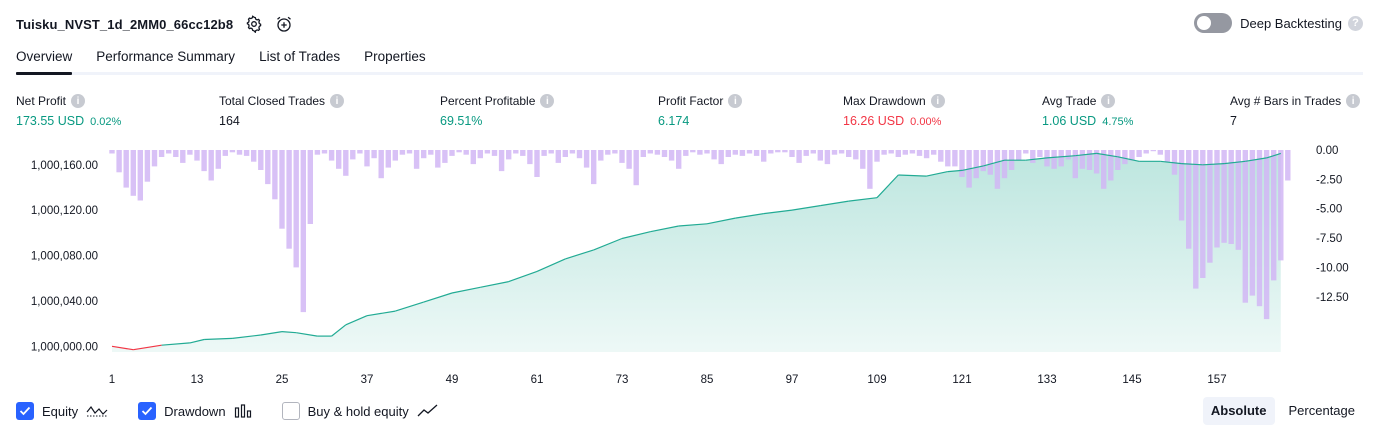 The width and height of the screenshot is (1379, 435). I want to click on left-tick-label: 1,000,040.00, so click(64, 302).